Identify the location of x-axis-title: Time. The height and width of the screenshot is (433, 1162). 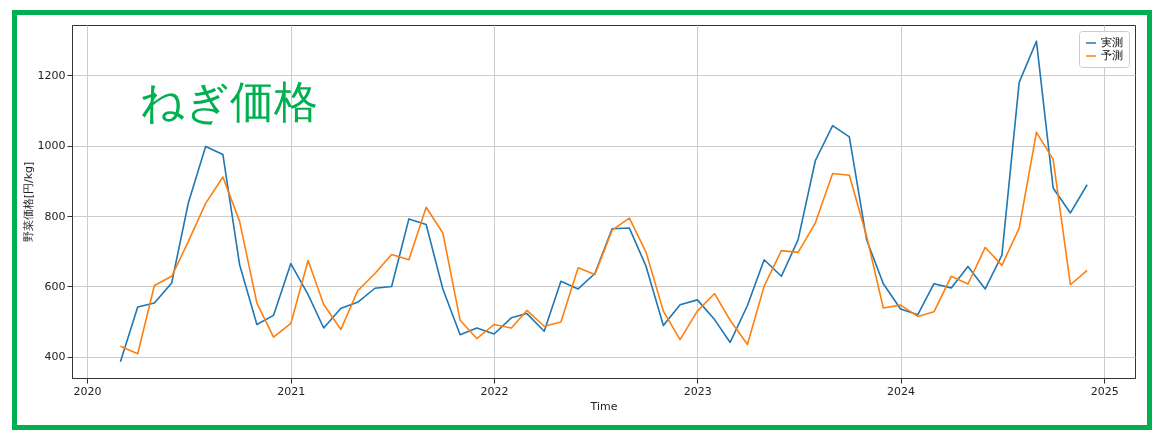
(603, 406).